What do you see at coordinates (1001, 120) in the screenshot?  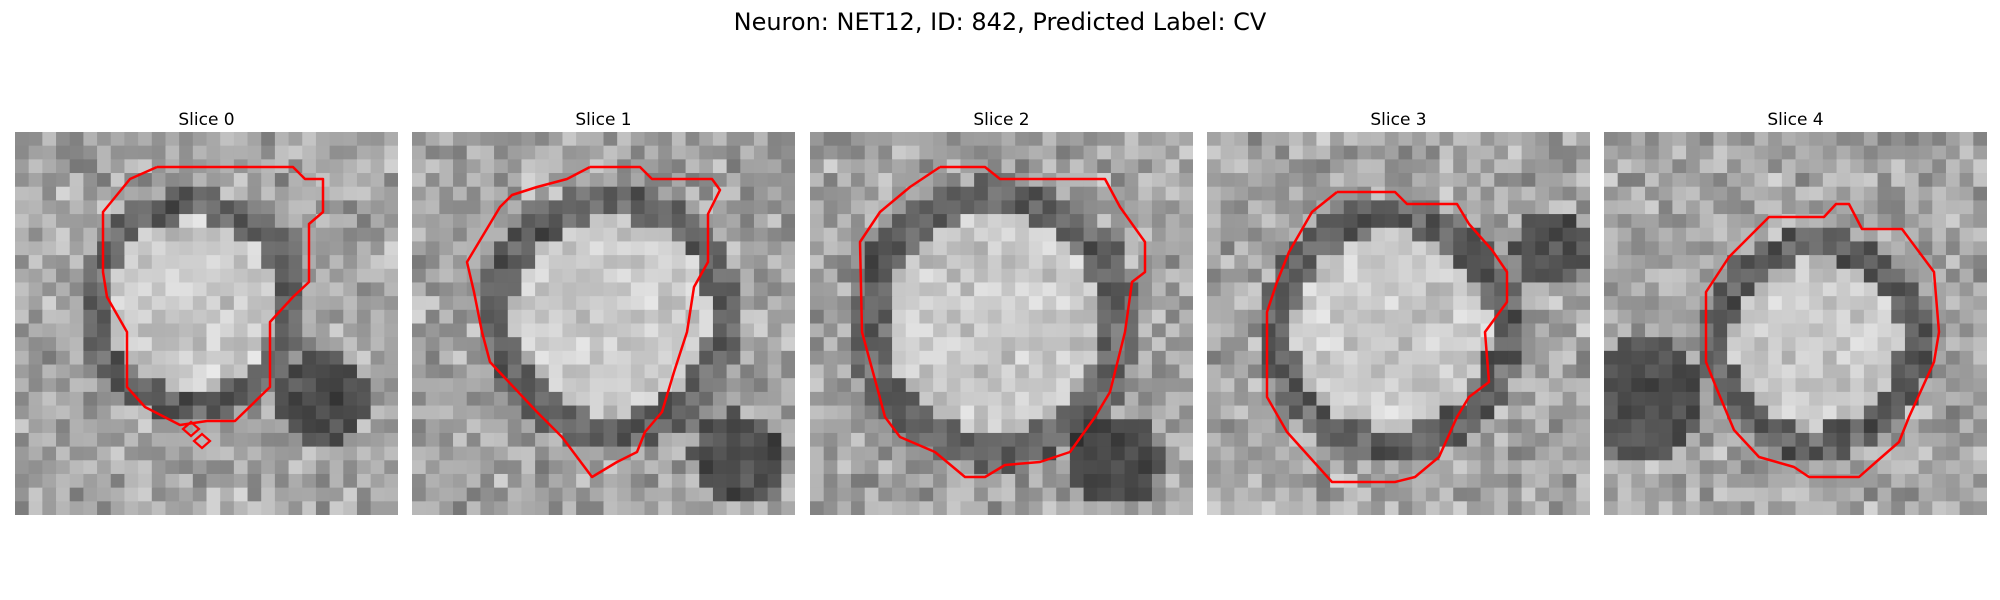 I see `slice-title-2: Slice 2` at bounding box center [1001, 120].